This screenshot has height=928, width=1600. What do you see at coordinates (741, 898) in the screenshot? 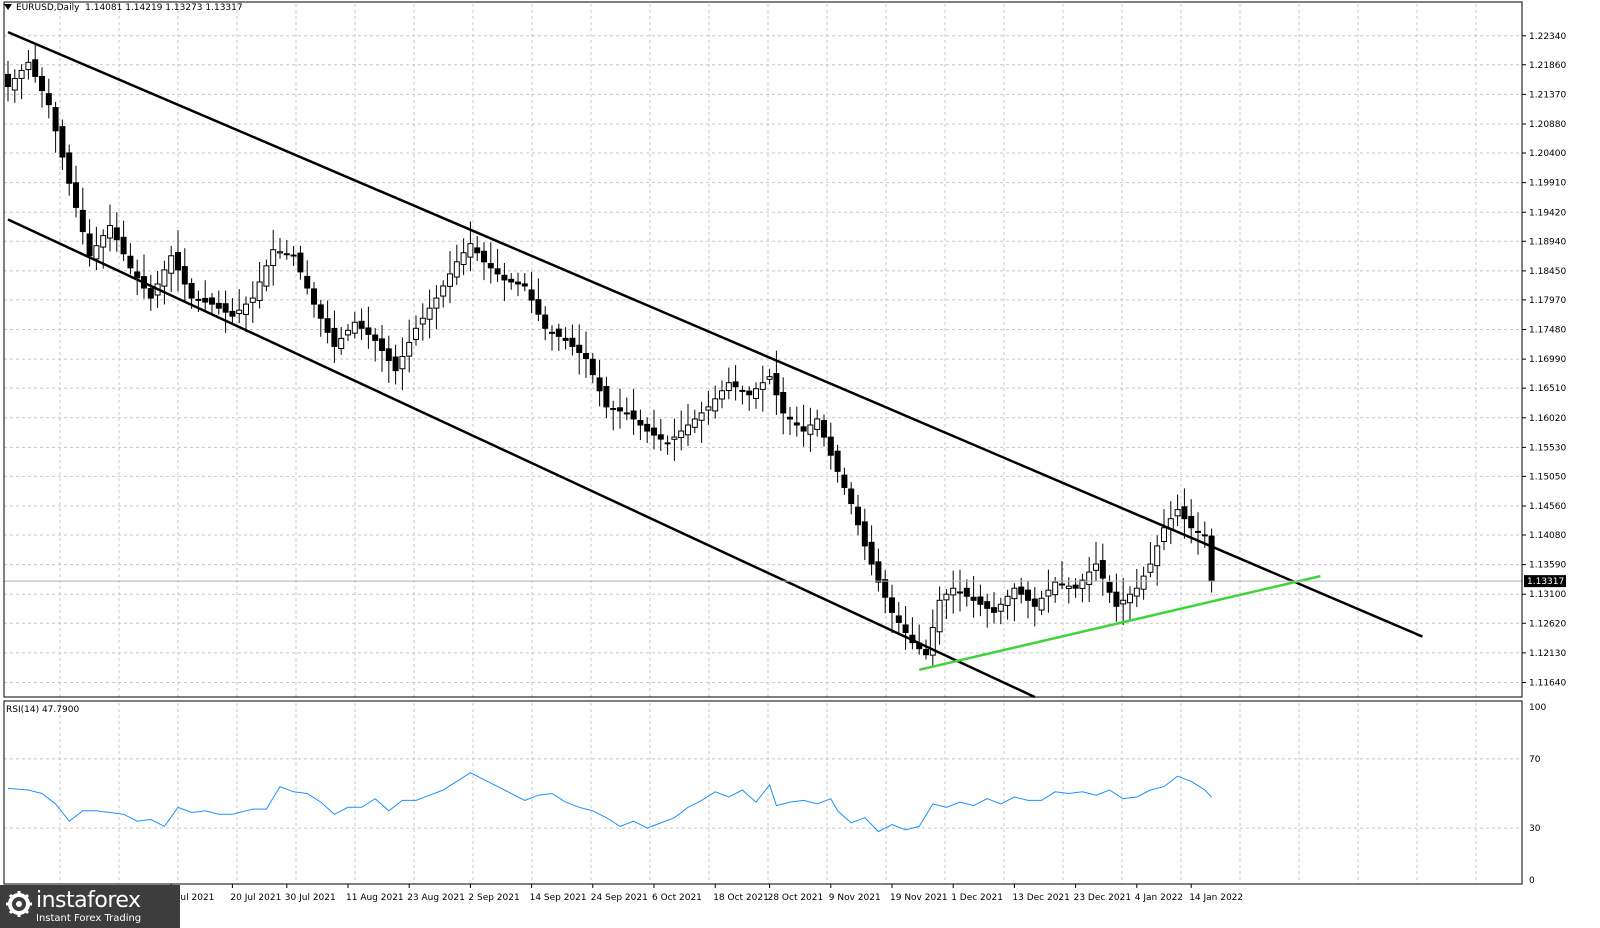
I see `date-tick-label: 18 Oct 2021` at bounding box center [741, 898].